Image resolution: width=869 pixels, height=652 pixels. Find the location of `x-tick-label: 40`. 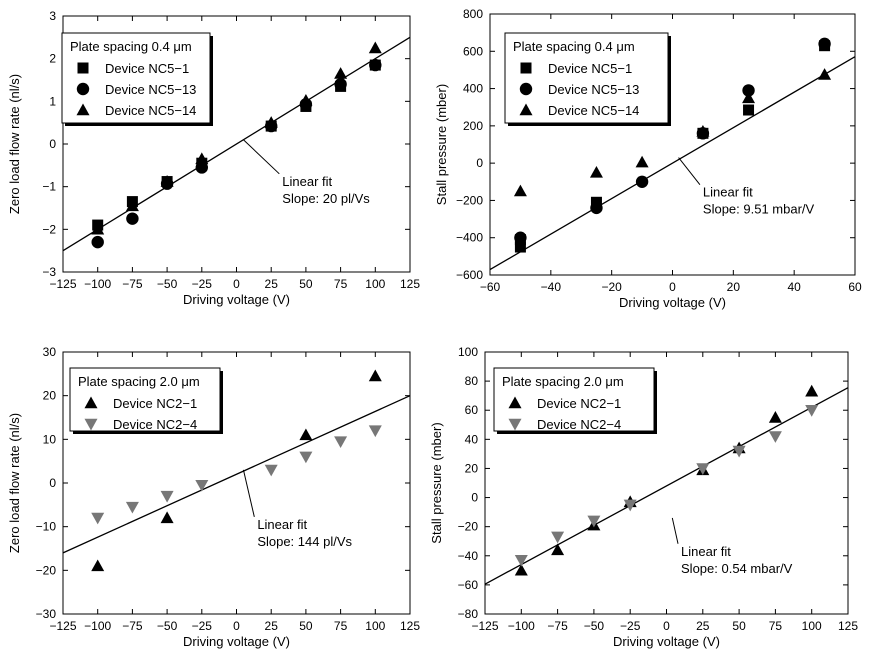

x-tick-label: 40 is located at coordinates (794, 287).